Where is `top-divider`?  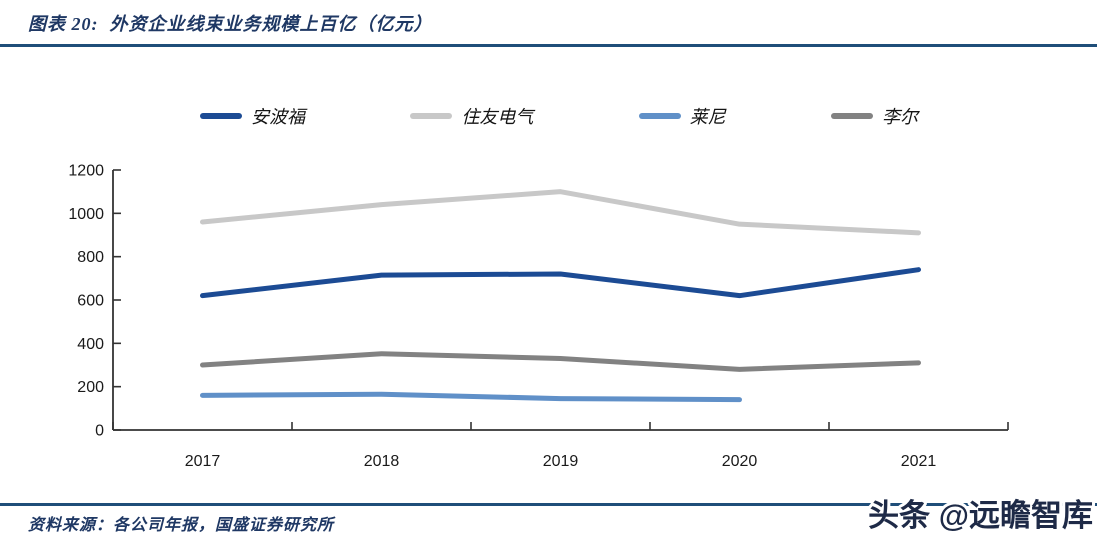 top-divider is located at coordinates (548, 45).